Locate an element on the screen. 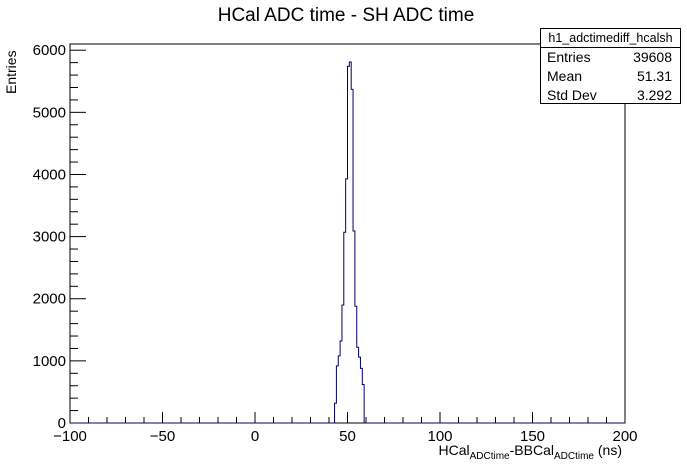 The image size is (687, 466). x-tick-label: 150 is located at coordinates (532, 436).